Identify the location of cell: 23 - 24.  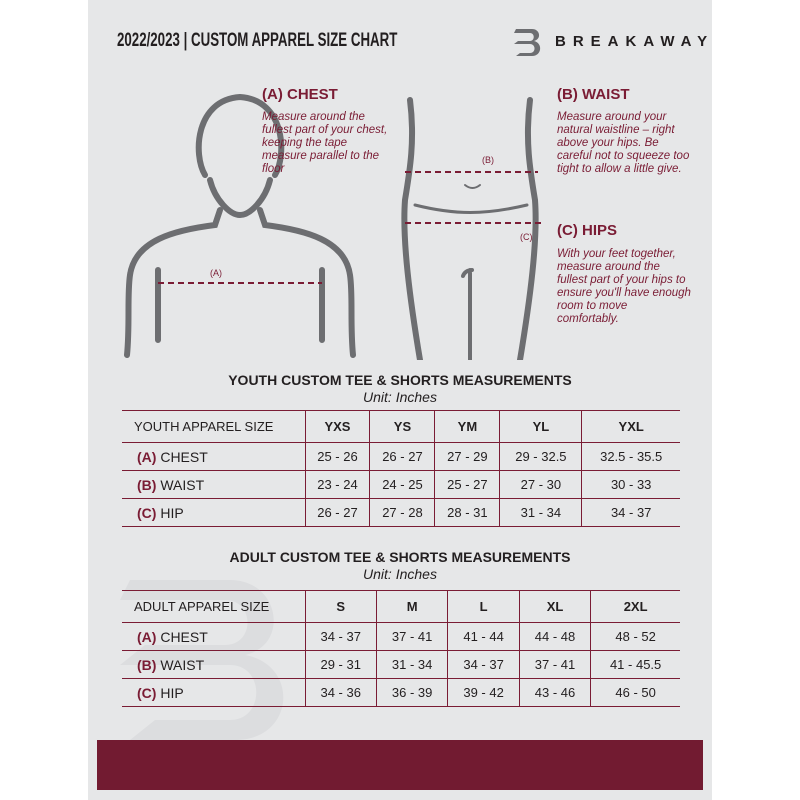
(337, 484).